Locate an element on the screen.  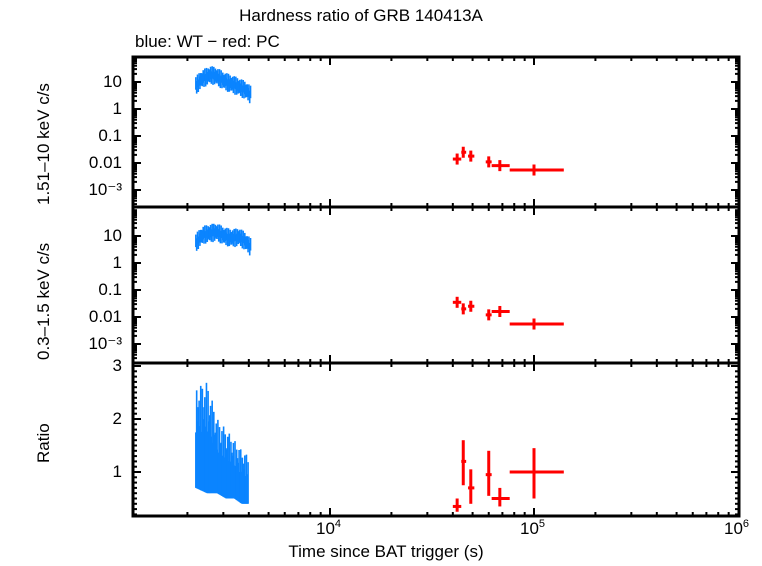
p1-ytick: 0.1 is located at coordinates (110, 135).